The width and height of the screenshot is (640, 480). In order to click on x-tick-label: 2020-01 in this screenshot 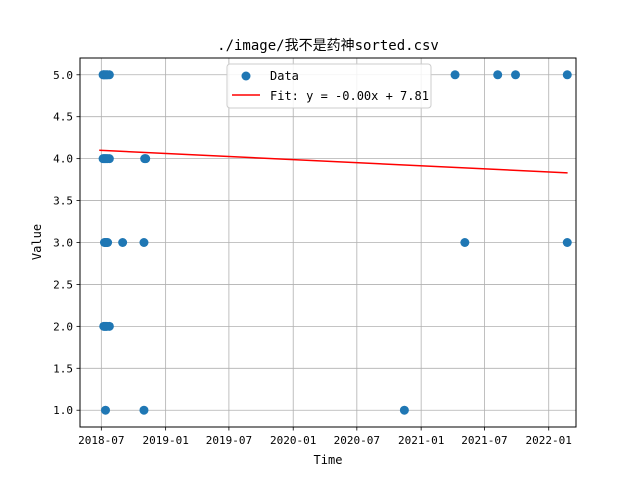, I will do `click(293, 440)`.